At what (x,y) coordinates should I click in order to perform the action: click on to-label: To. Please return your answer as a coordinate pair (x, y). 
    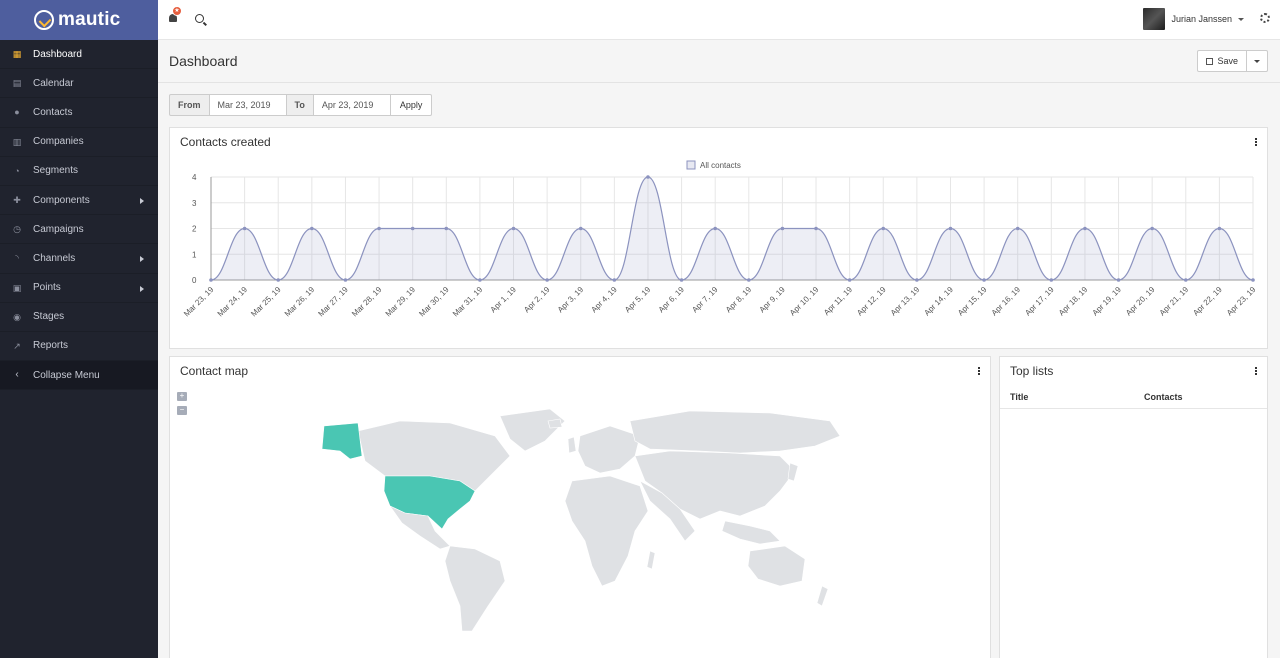
    Looking at the image, I should click on (300, 105).